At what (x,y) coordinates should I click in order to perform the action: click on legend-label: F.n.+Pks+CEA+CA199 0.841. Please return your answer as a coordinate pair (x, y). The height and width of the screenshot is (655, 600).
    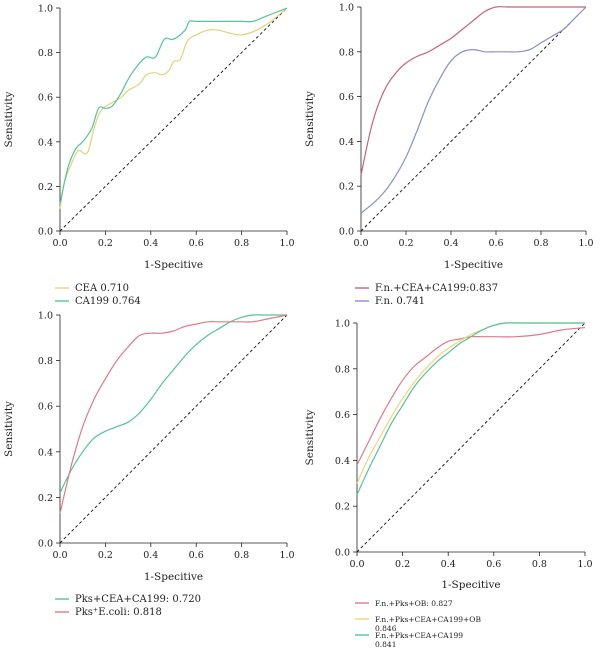
    Looking at the image, I should click on (419, 640).